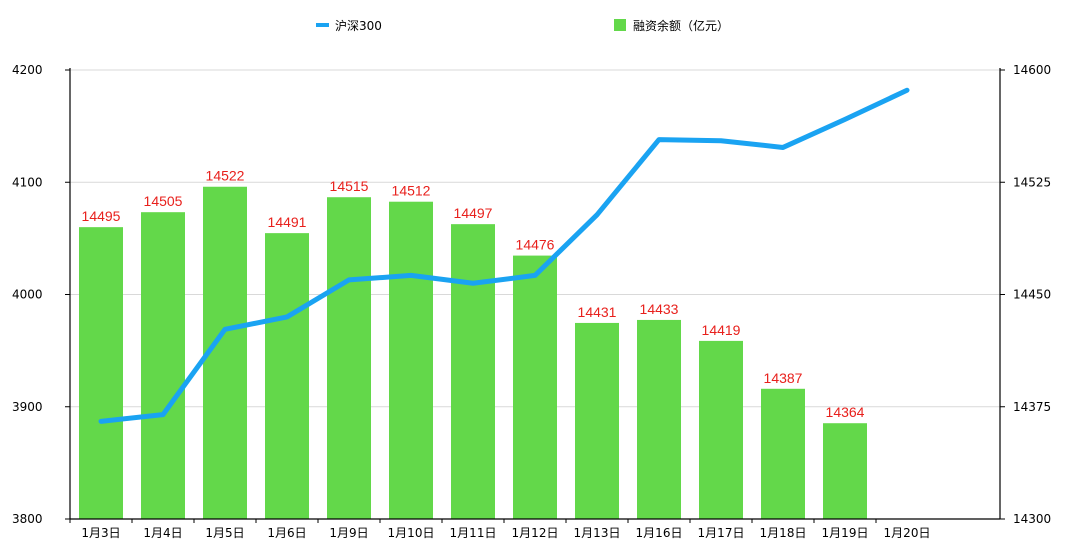 This screenshot has height=554, width=1080. What do you see at coordinates (620, 25) in the screenshot?
I see `legend-bar-swatch` at bounding box center [620, 25].